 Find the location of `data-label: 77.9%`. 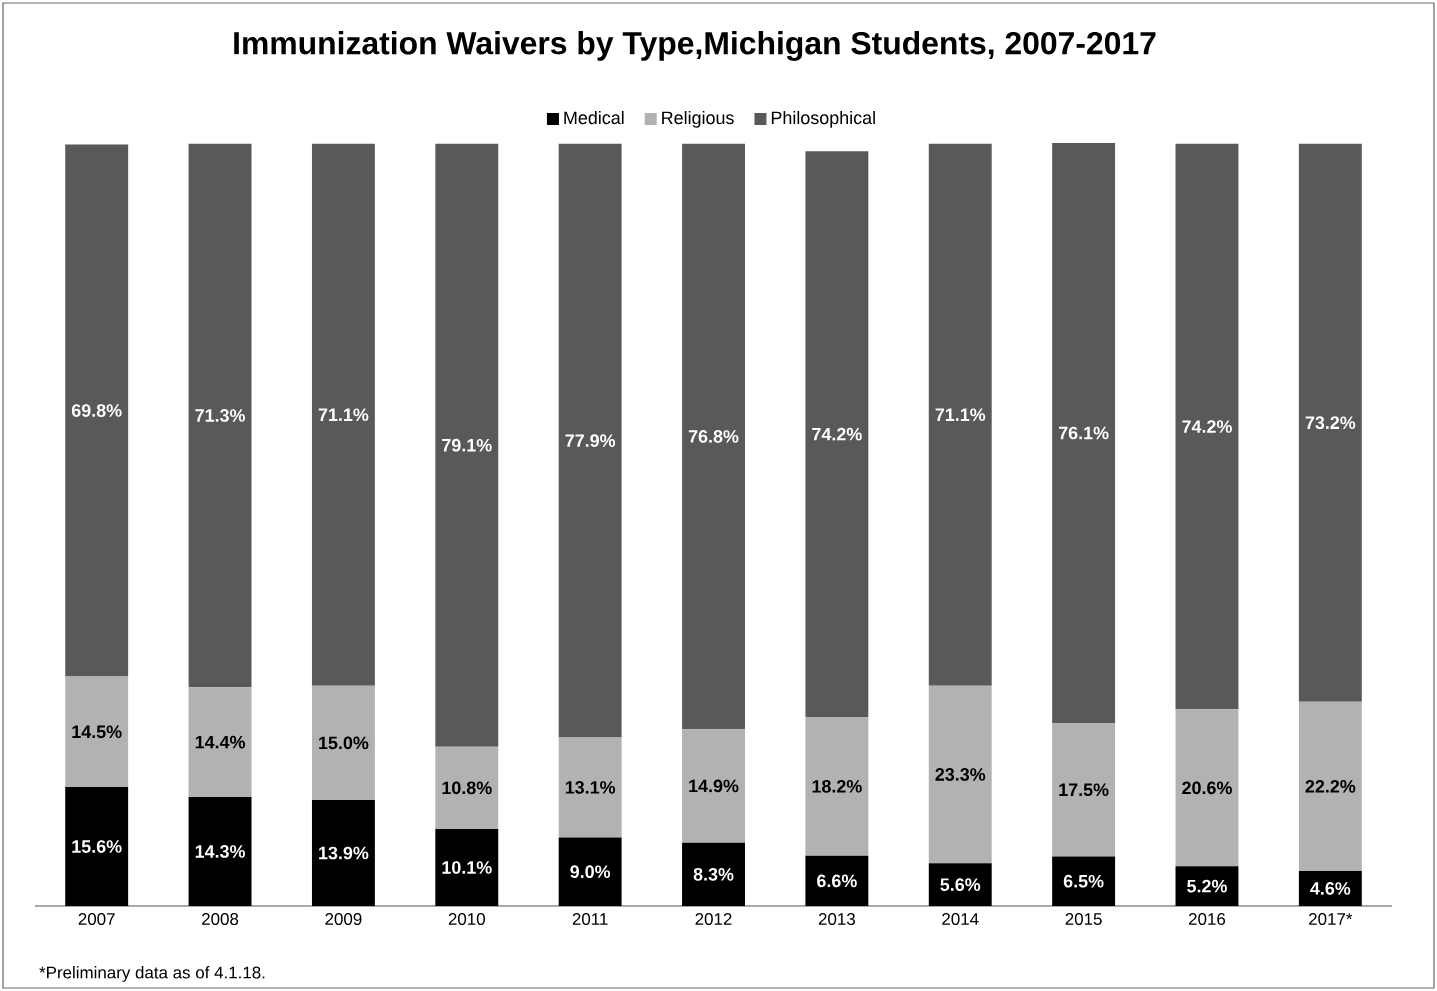

data-label: 77.9% is located at coordinates (590, 440).